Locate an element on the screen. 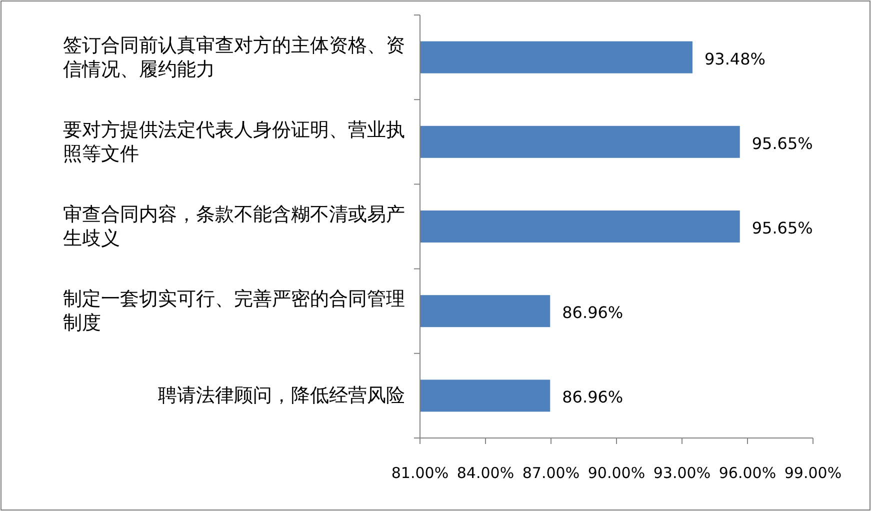  data-label: 93.48% is located at coordinates (735, 58).